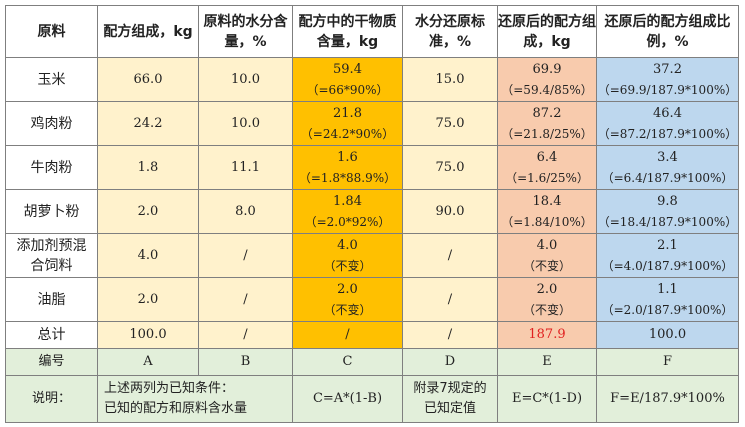 The width and height of the screenshot is (745, 427). I want to click on formula-note: （=2.0/187.9*100%）, so click(667, 309).